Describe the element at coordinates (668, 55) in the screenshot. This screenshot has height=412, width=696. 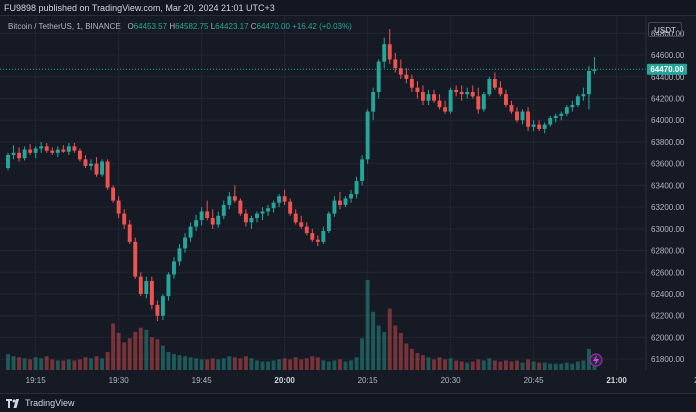
I see `y-tick-label: 64600.00` at that location.